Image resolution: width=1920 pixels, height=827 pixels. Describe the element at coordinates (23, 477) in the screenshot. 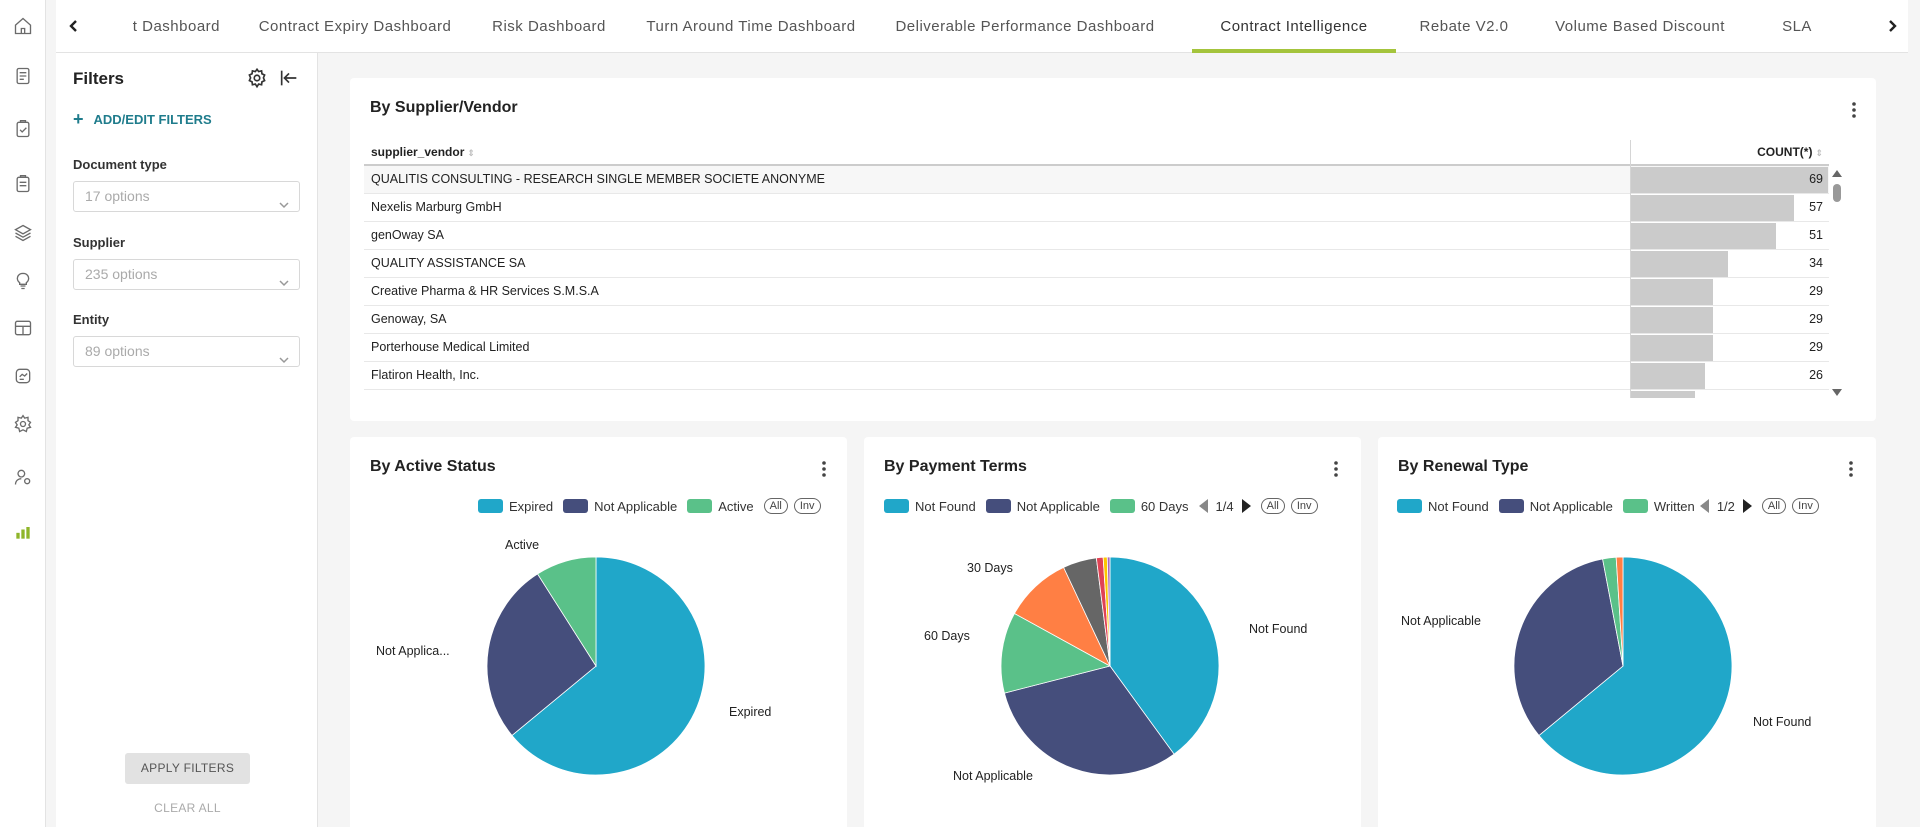

I see `user-settings-icon` at that location.